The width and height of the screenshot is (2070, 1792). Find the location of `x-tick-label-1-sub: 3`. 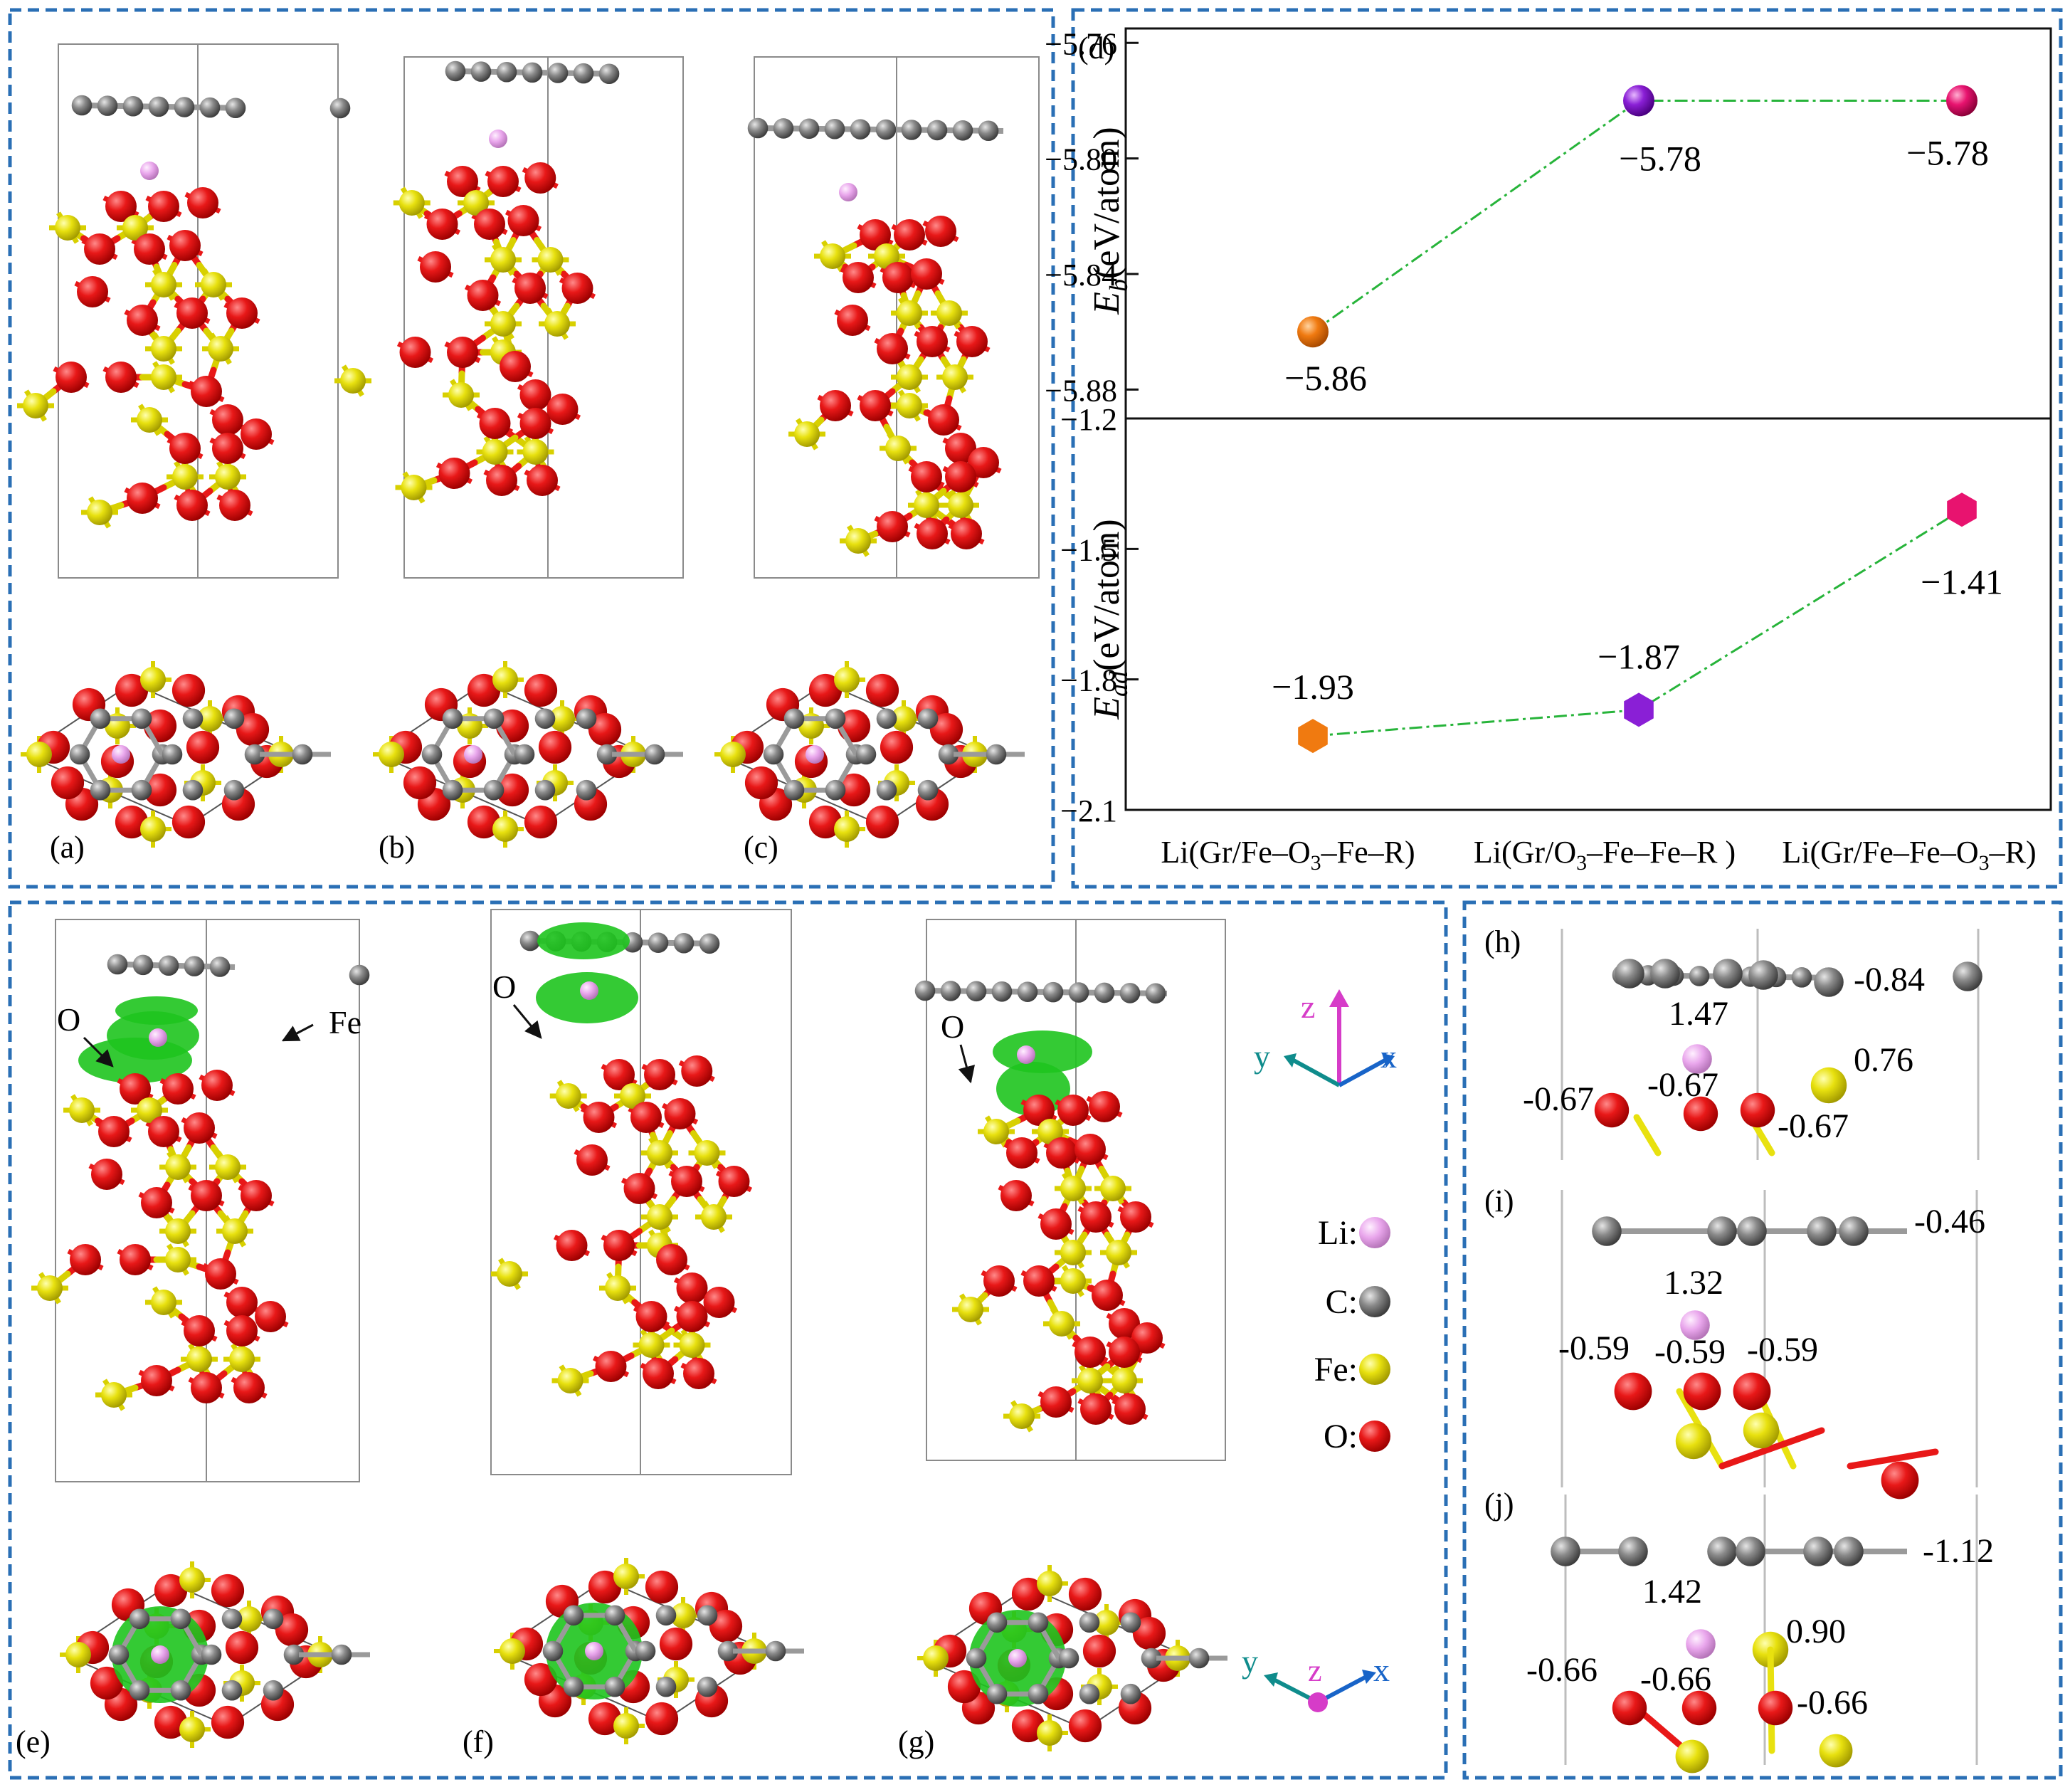

x-tick-label-1-sub: 3 is located at coordinates (1316, 863).